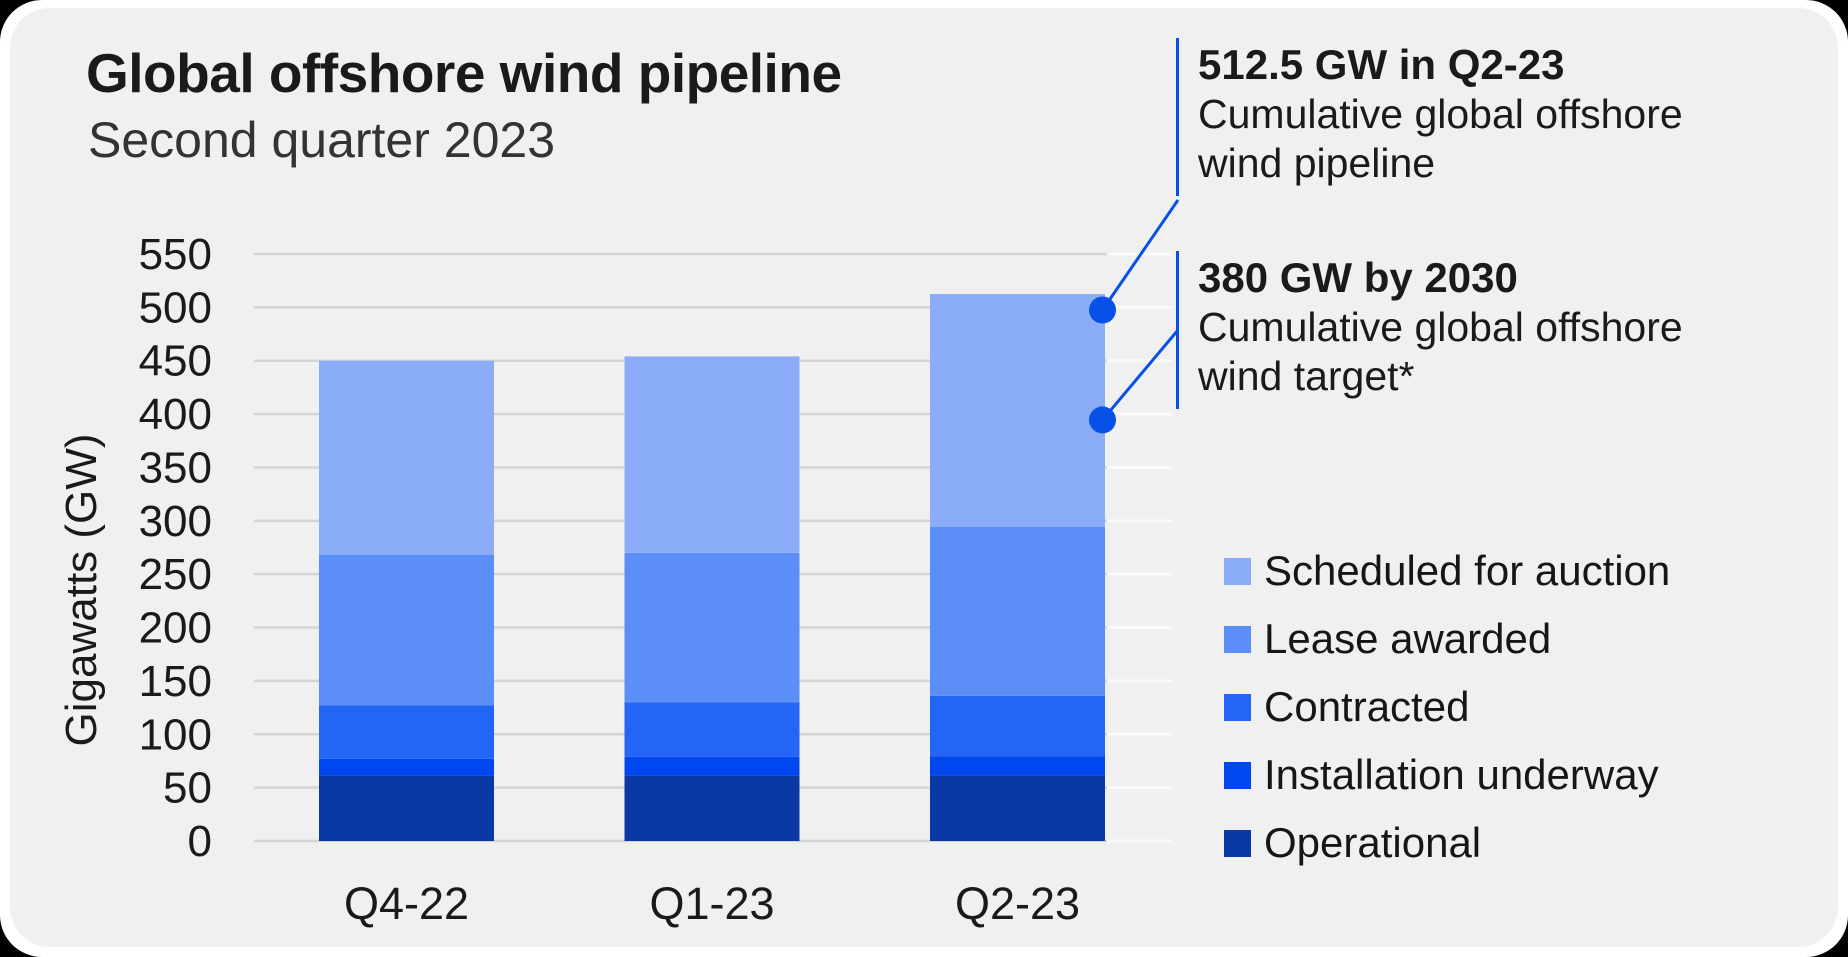 This screenshot has height=957, width=1848. I want to click on bar-segment-Q4-22-operational, so click(406, 808).